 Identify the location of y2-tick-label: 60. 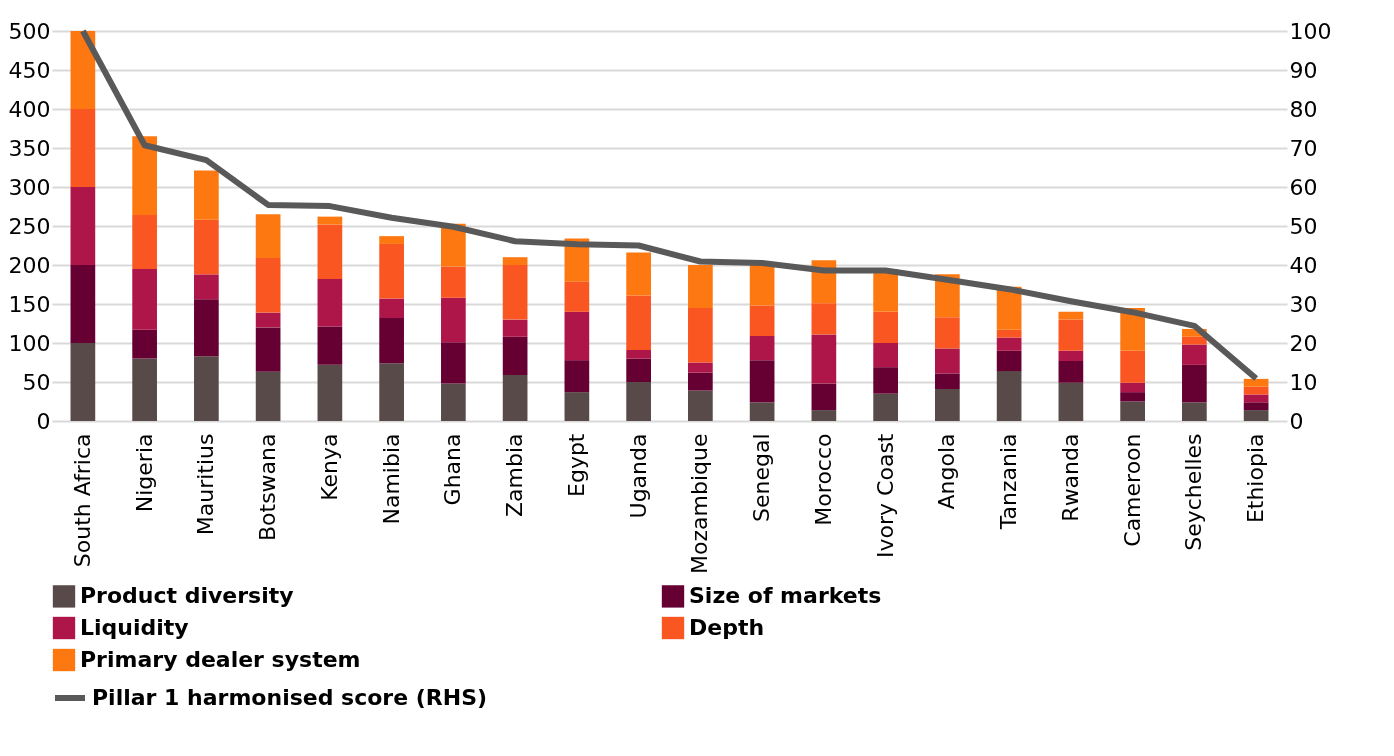
(1303, 187).